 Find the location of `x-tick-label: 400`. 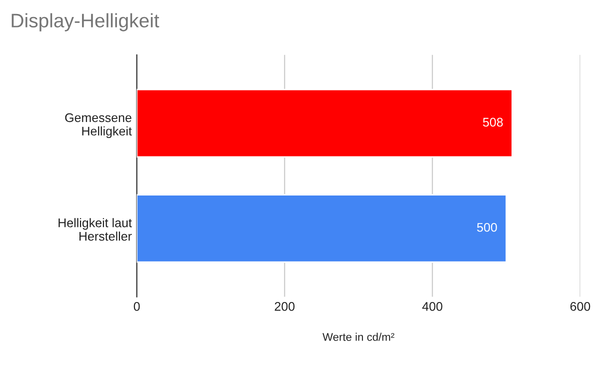

x-tick-label: 400 is located at coordinates (432, 306).